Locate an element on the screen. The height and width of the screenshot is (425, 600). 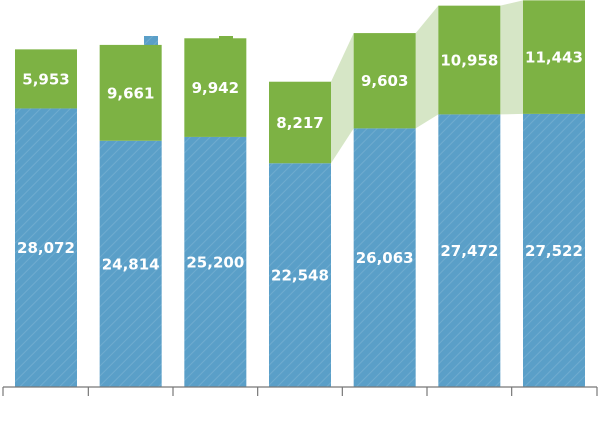
data-label-blue: 22,548 is located at coordinates (300, 276).